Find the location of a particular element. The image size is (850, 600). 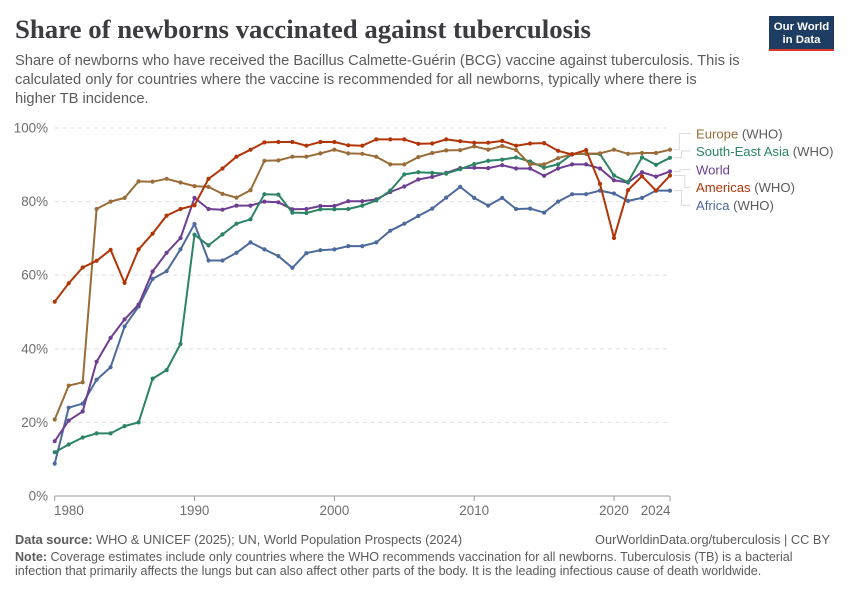

svg-text: 2000 is located at coordinates (335, 510).